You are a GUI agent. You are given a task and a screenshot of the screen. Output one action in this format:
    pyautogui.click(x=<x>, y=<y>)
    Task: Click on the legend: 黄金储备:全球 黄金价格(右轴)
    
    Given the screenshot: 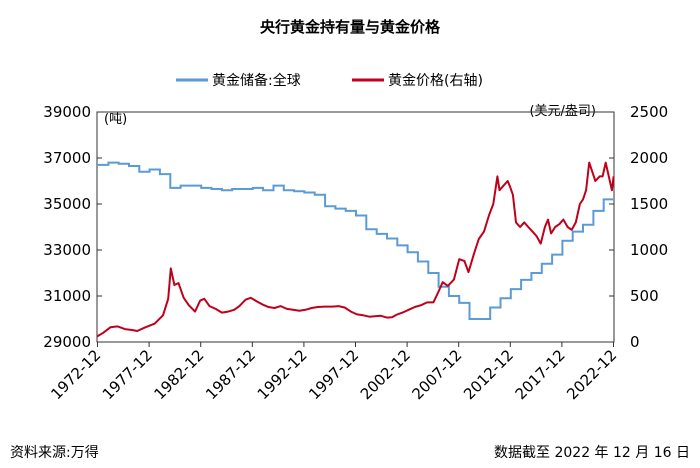 What is the action you would take?
    pyautogui.click(x=329, y=80)
    